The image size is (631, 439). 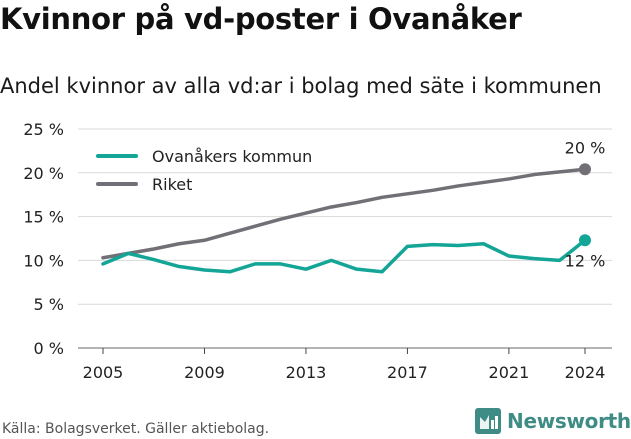 What do you see at coordinates (43, 260) in the screenshot?
I see `y-tick-label: 10 %` at bounding box center [43, 260].